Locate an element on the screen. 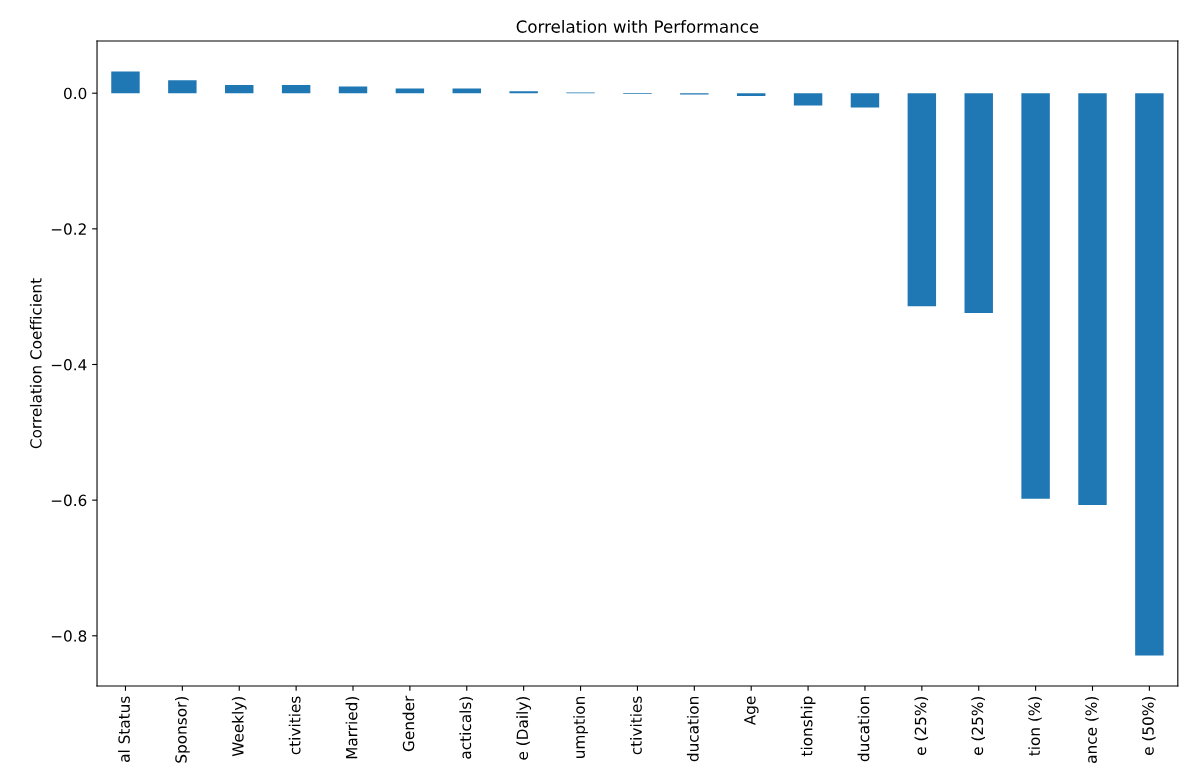 The height and width of the screenshot is (782, 1179). x-tick-label: e (50%) is located at coordinates (1149, 726).